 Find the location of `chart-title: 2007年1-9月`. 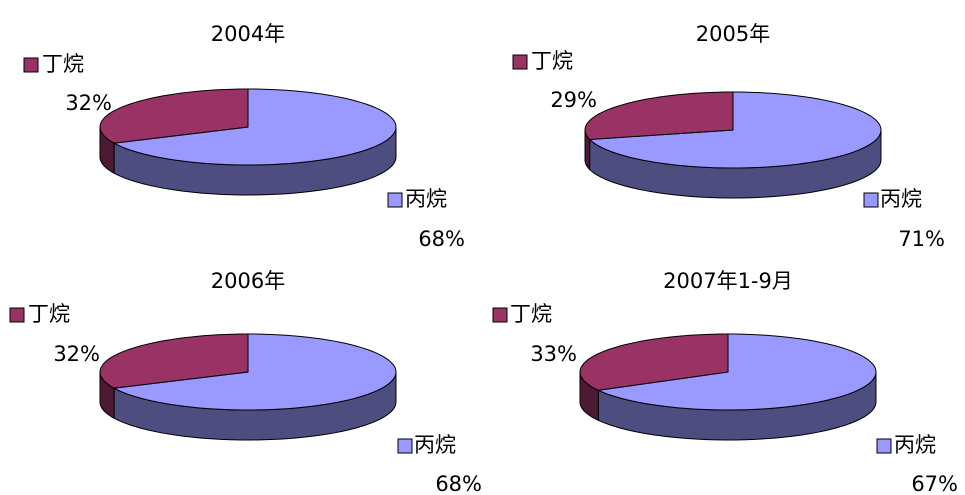

chart-title: 2007年1-9月 is located at coordinates (728, 281).